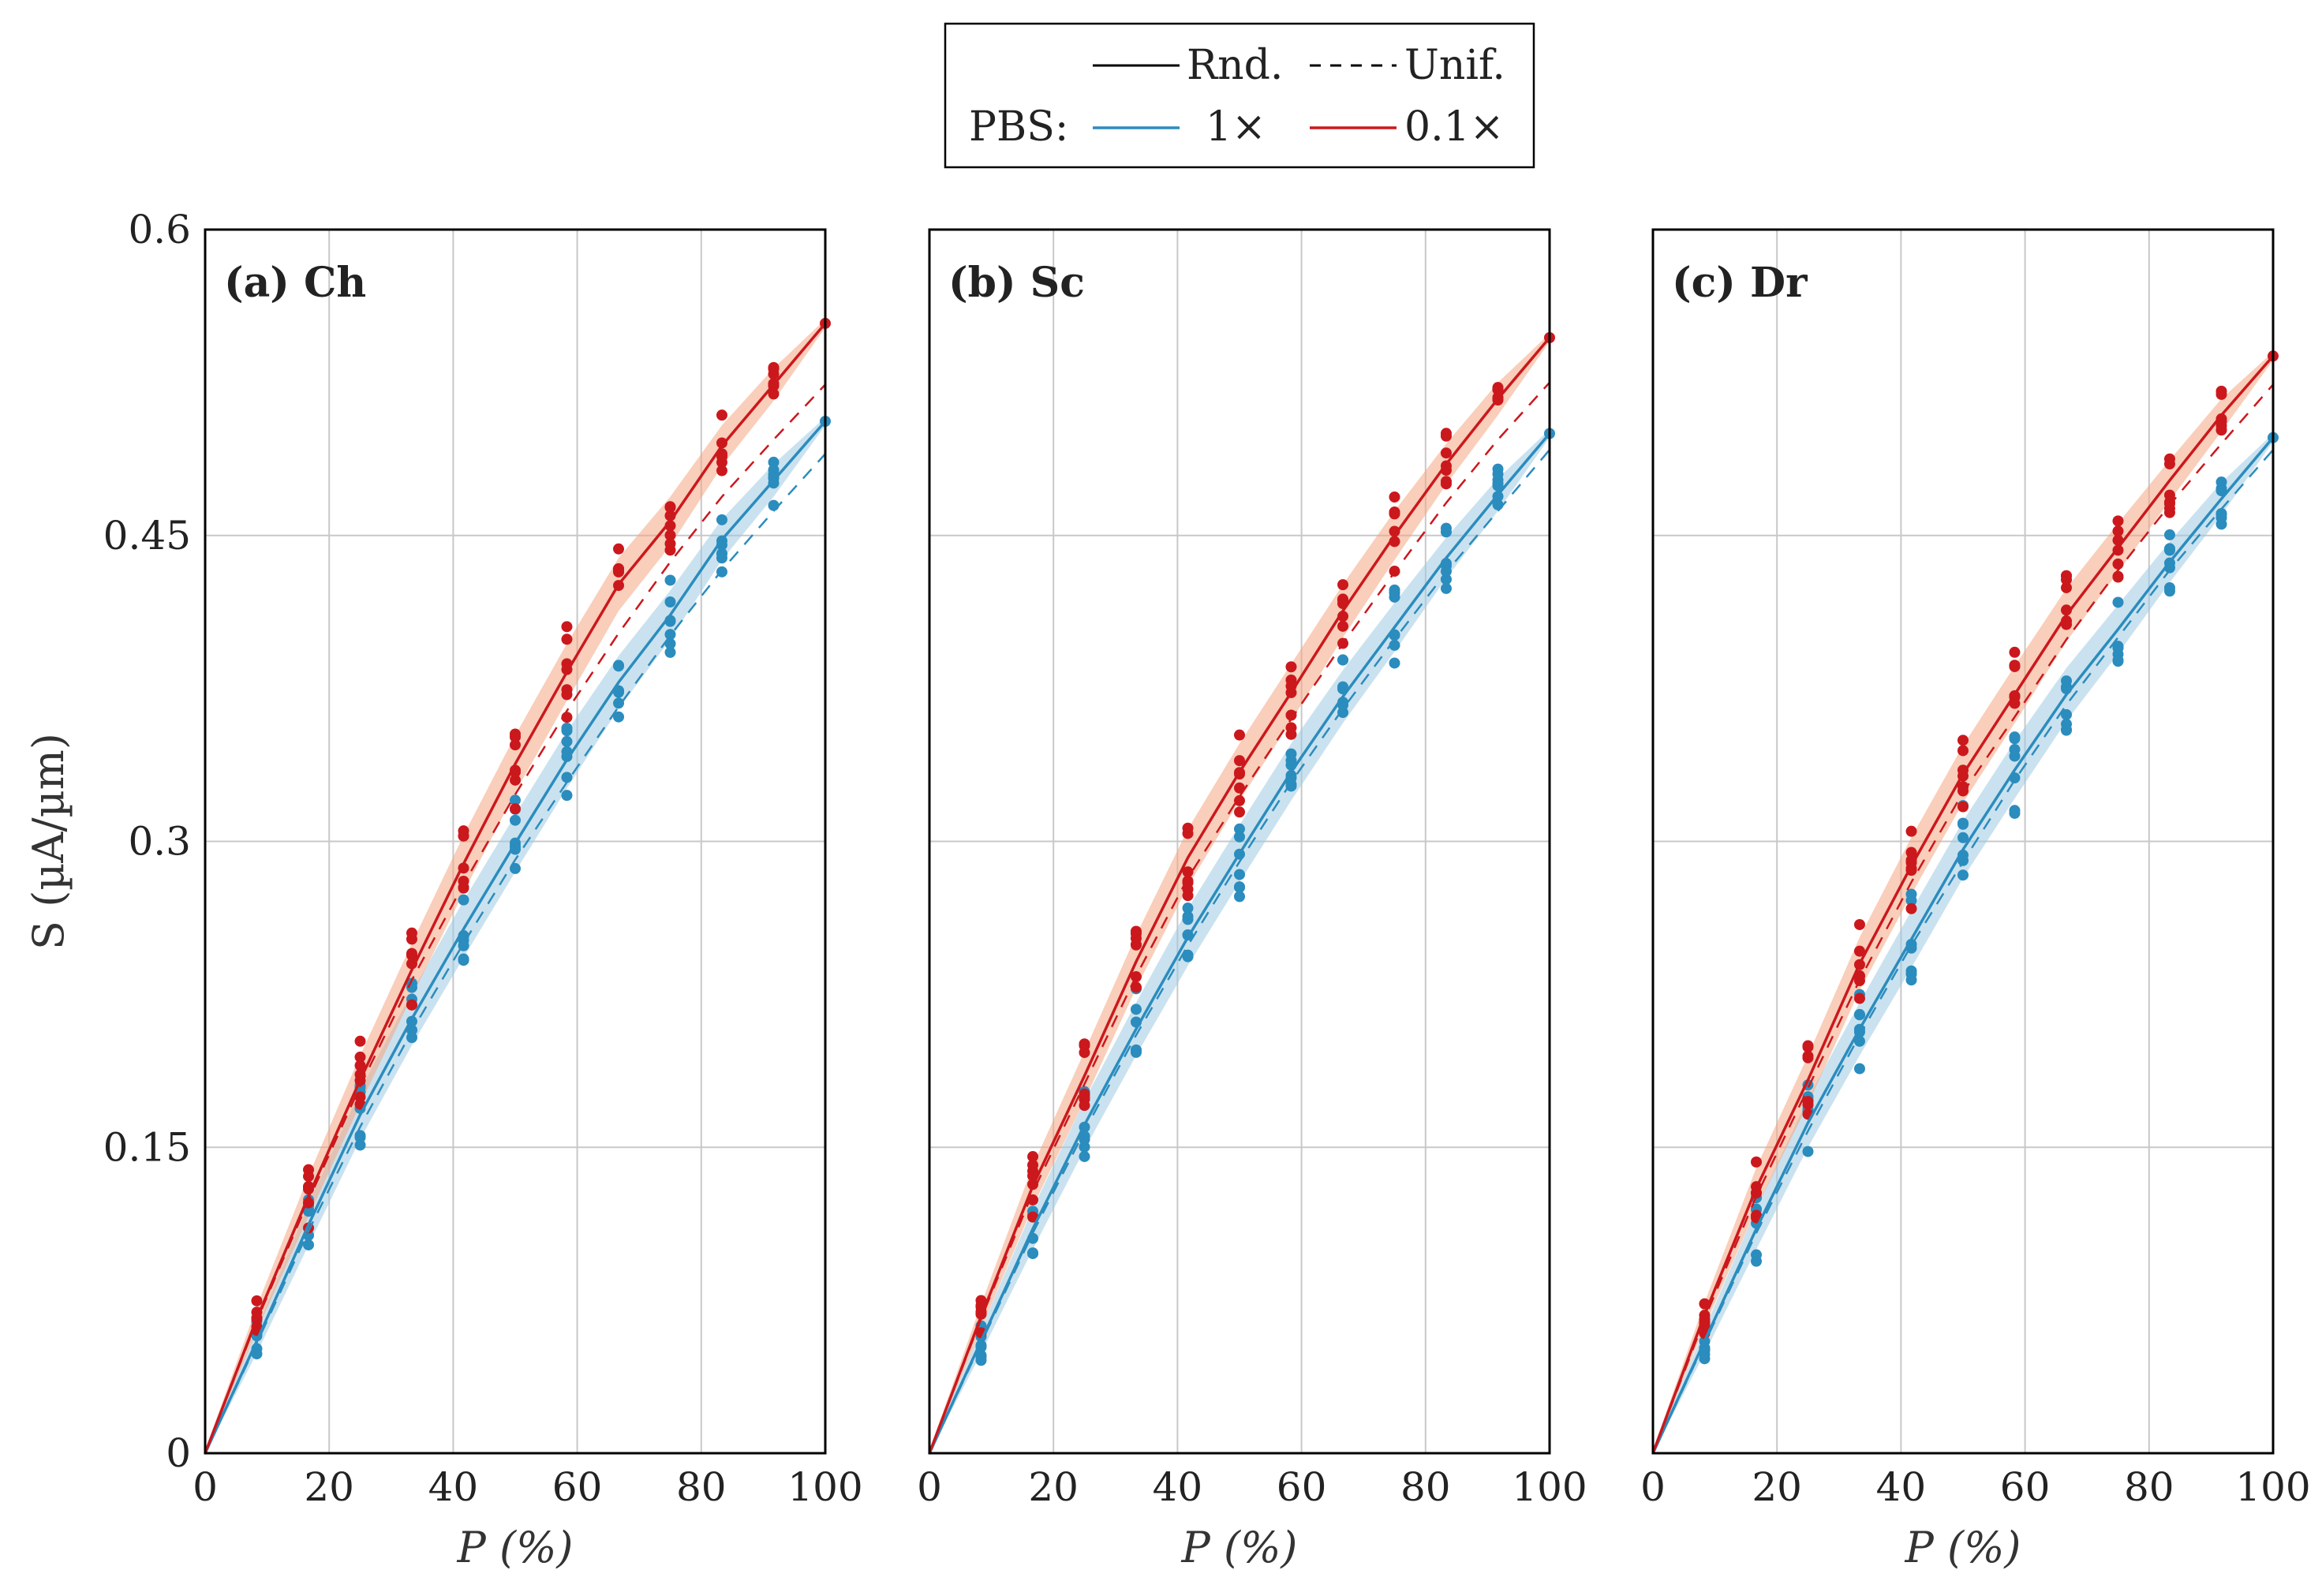 The image size is (2322, 1596). Describe the element at coordinates (159, 229) in the screenshot. I see `y-tick-label: 0.6` at that location.